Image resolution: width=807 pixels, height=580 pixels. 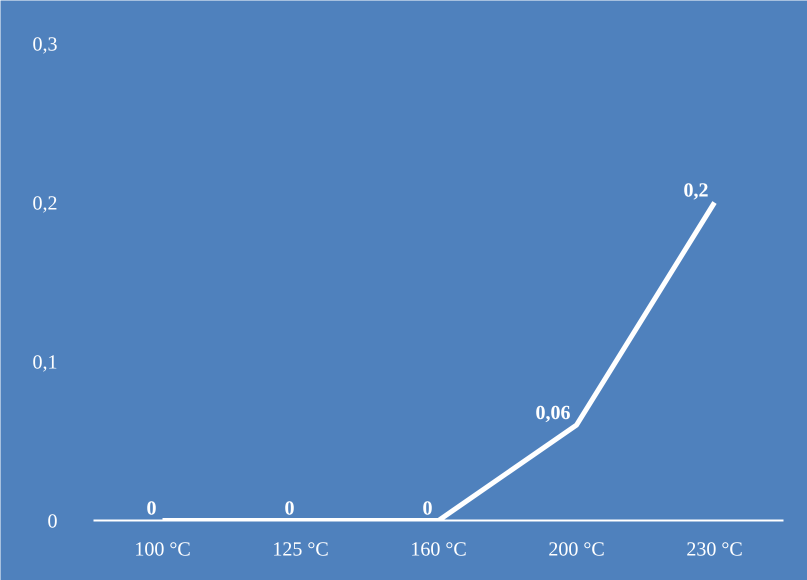 I want to click on x-tick-label: 230 °C, so click(x=714, y=549).